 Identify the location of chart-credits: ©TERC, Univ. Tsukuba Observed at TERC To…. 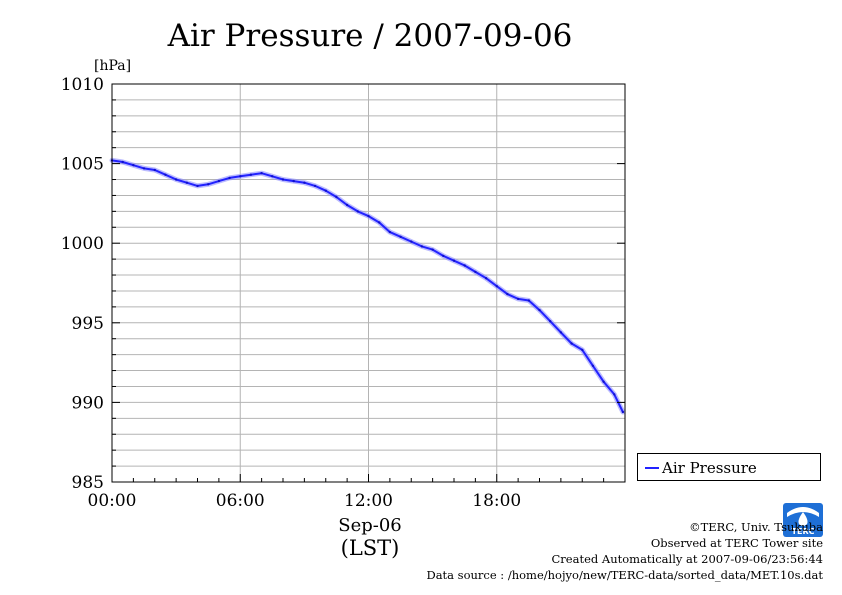
(624, 551).